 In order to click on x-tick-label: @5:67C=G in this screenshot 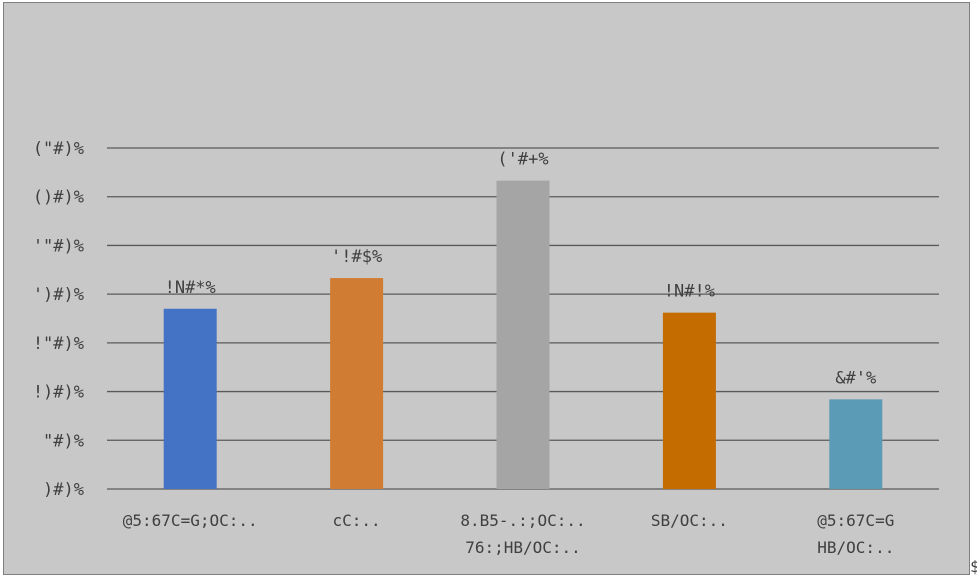, I will do `click(855, 520)`.